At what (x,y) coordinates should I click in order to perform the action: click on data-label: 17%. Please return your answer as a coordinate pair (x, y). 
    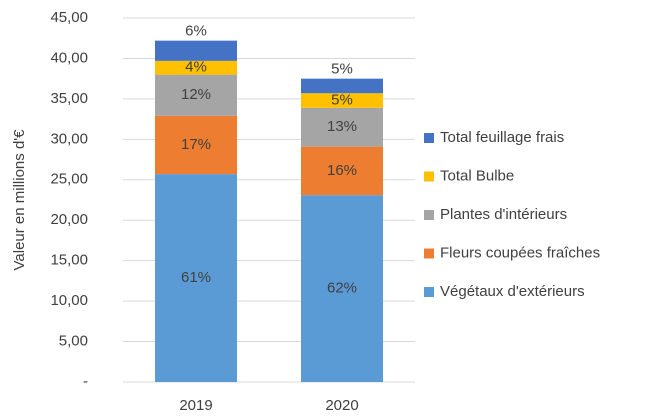
    Looking at the image, I should click on (196, 144).